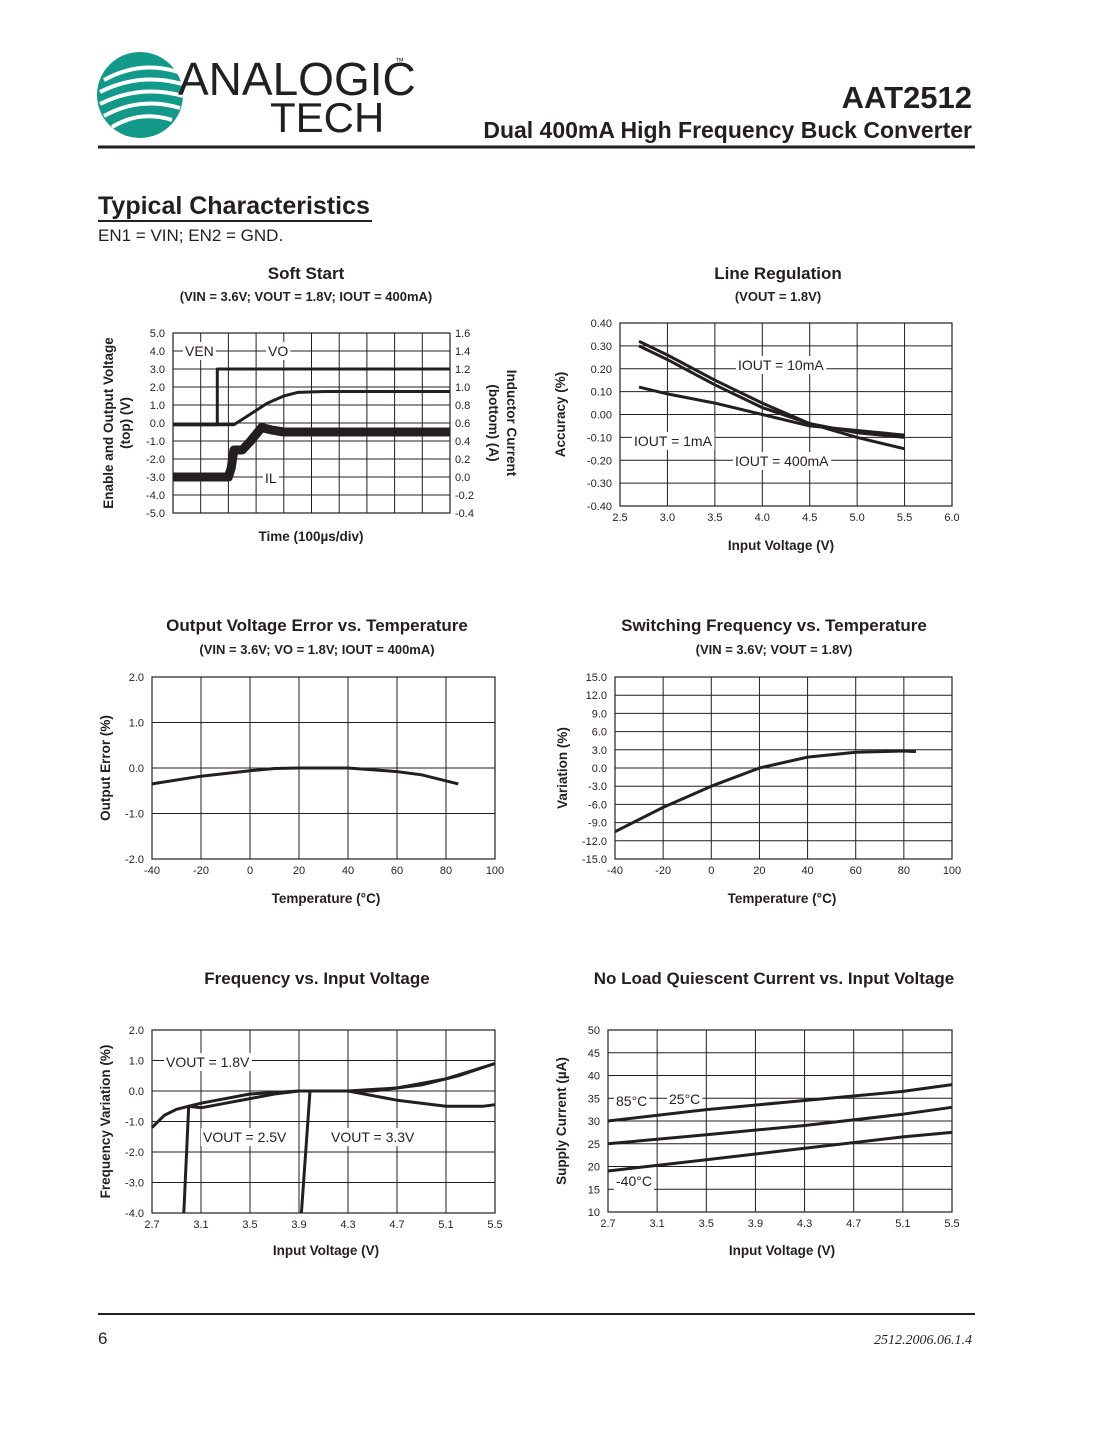 This screenshot has width=1105, height=1435. I want to click on x-tick-label: 60, so click(856, 871).